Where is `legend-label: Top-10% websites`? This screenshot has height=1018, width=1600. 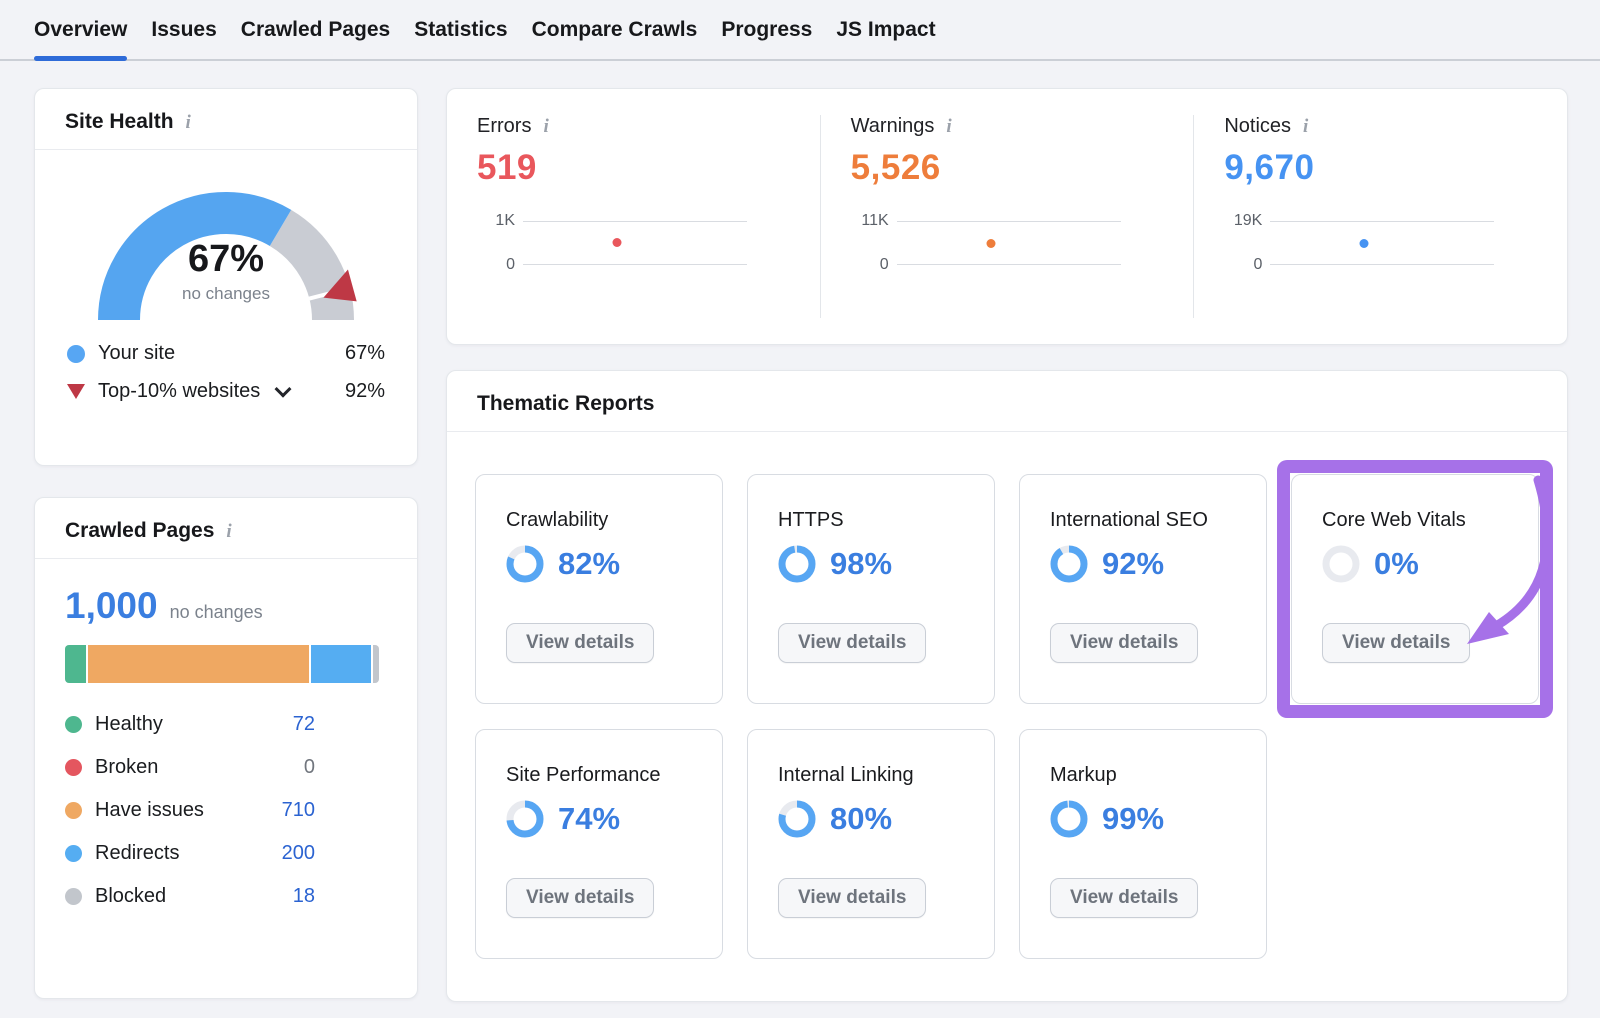 legend-label: Top-10% websites is located at coordinates (179, 391).